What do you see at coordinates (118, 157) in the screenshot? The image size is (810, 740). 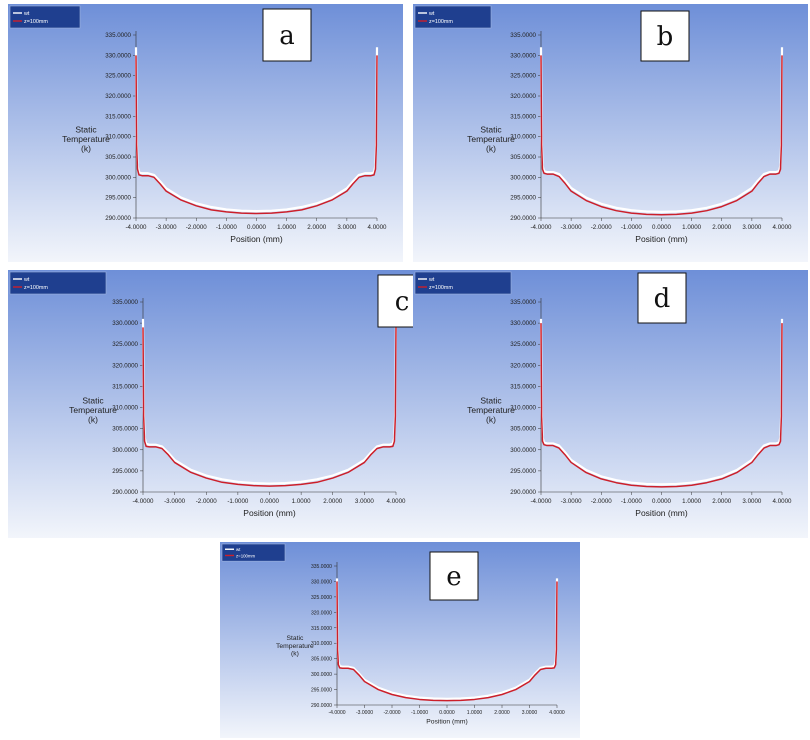 I see `y-tick-label: 305.0000` at bounding box center [118, 157].